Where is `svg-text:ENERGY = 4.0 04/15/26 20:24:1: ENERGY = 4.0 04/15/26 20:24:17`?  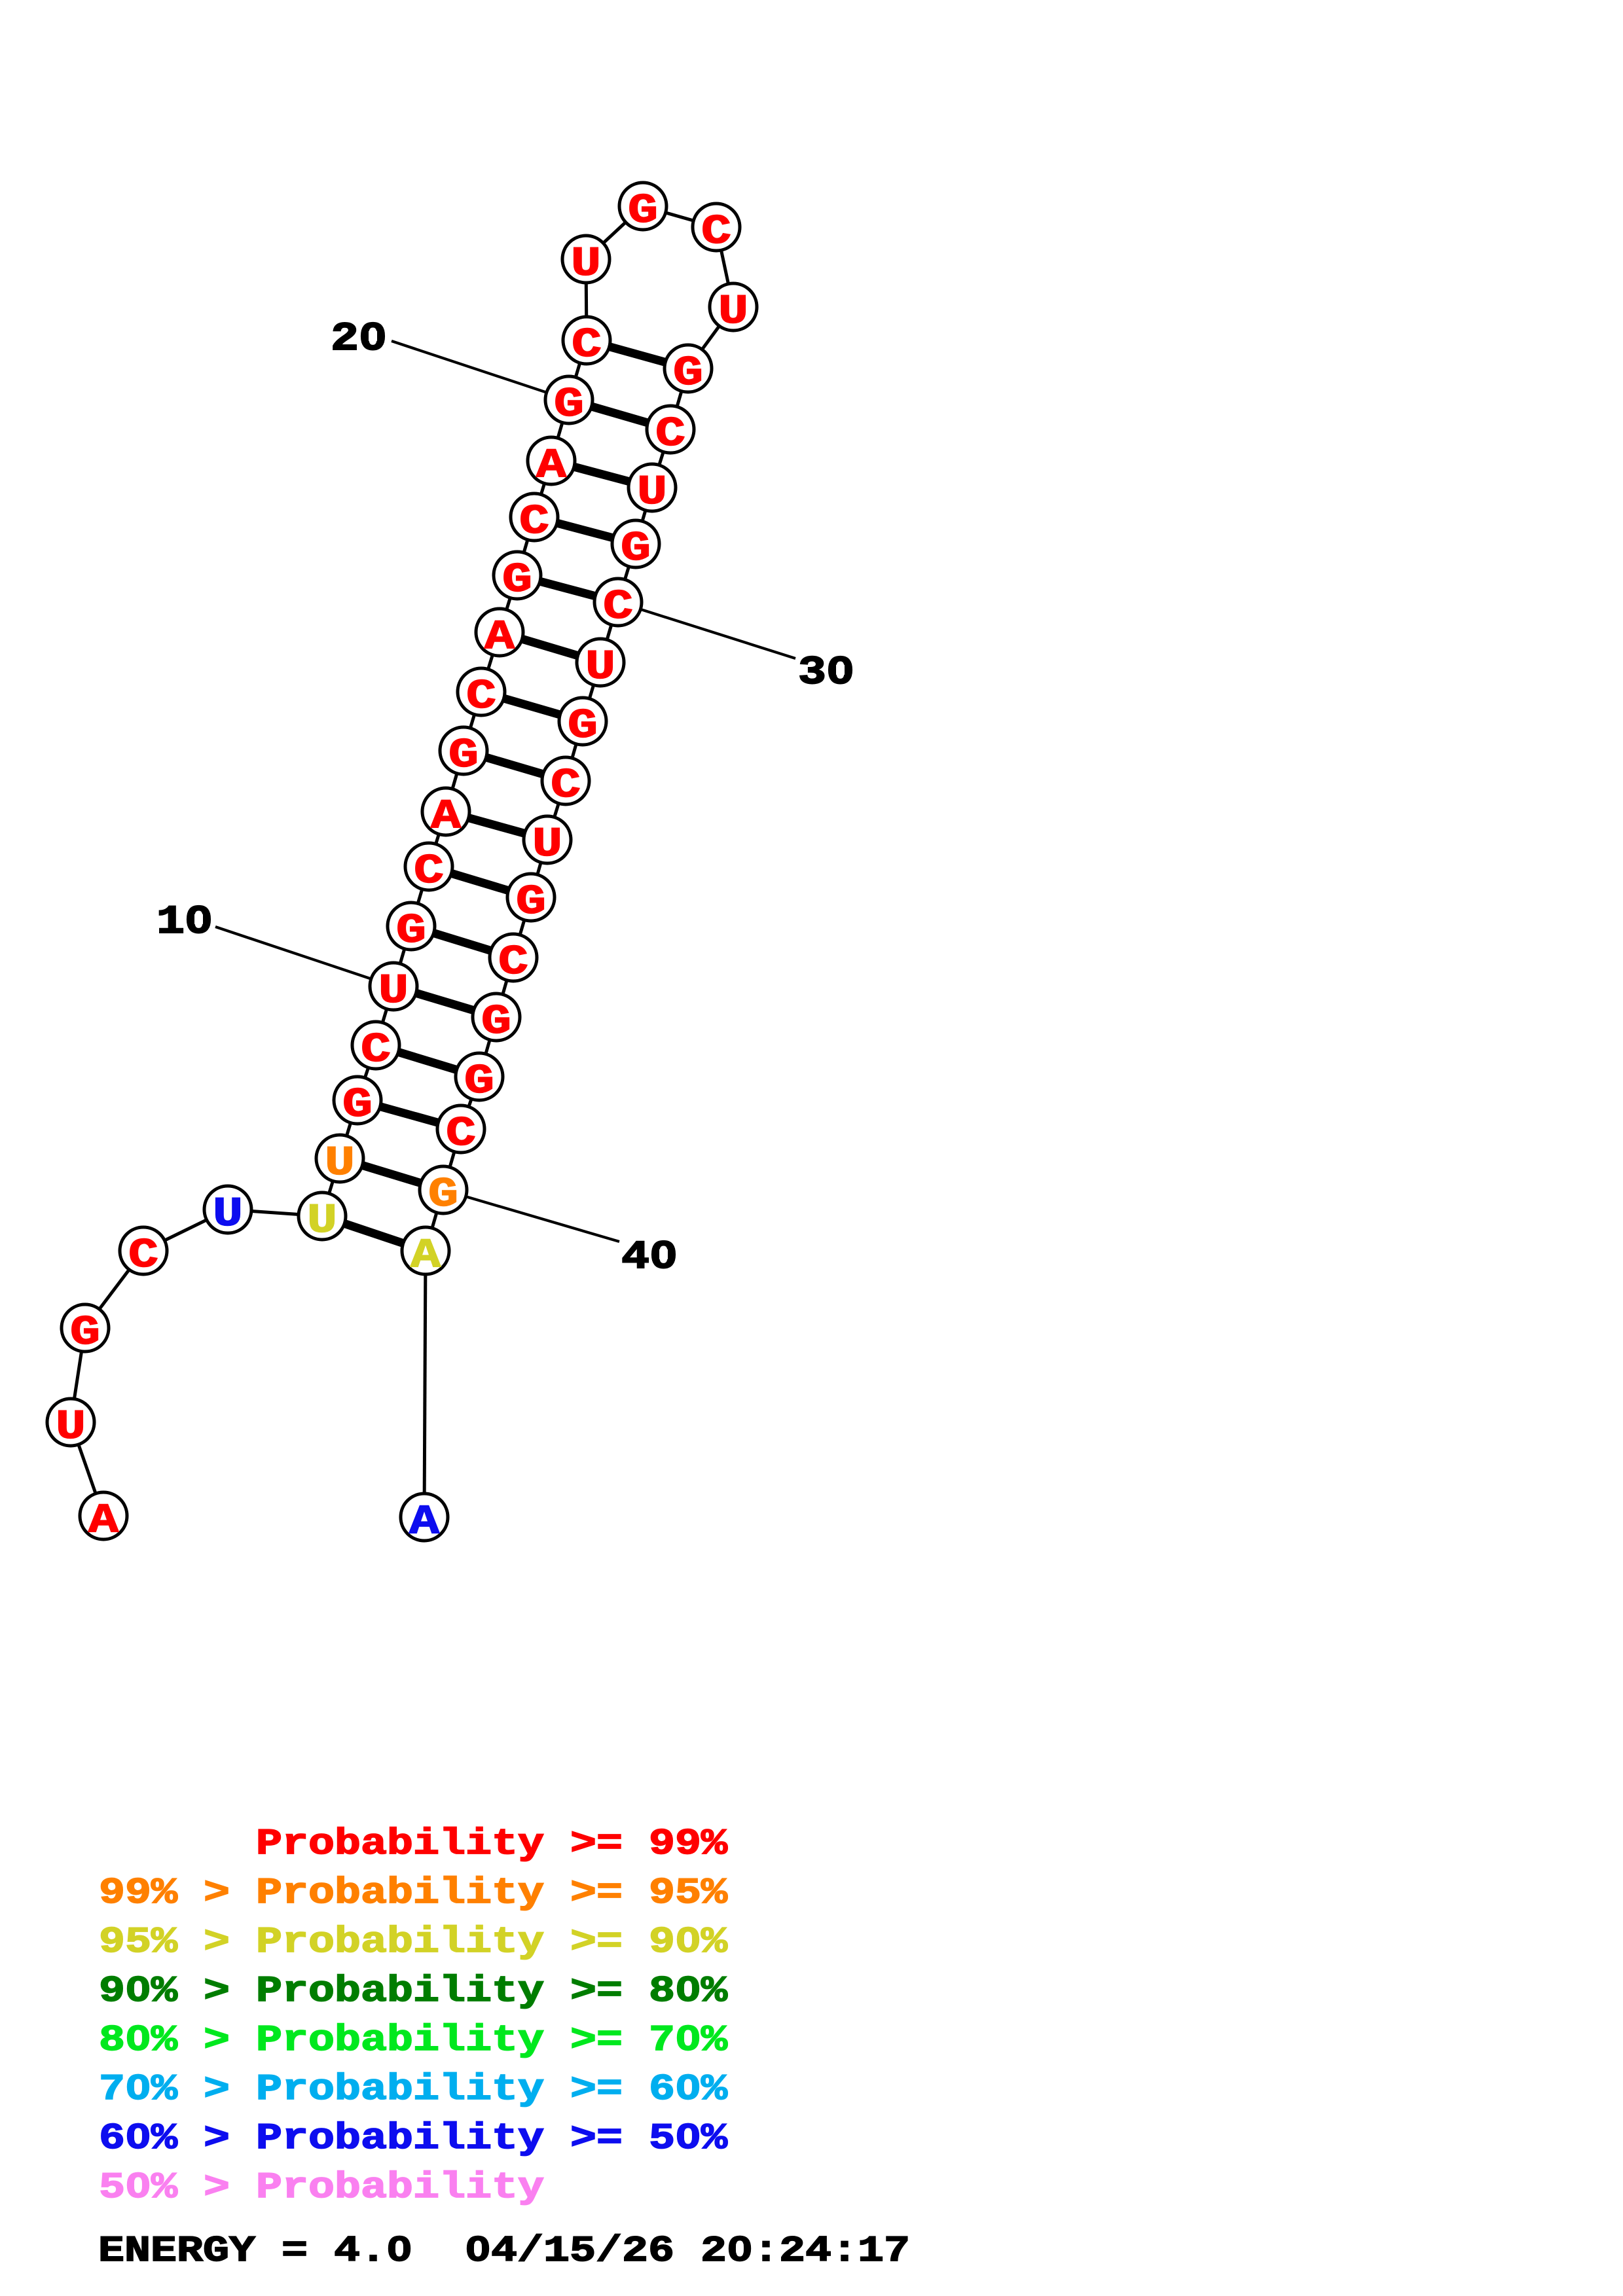
svg-text:ENERGY = 4.0 04/15/26 20:24:1: ENERGY = 4.0 04/15/26 20:24:17 is located at coordinates (504, 2251).